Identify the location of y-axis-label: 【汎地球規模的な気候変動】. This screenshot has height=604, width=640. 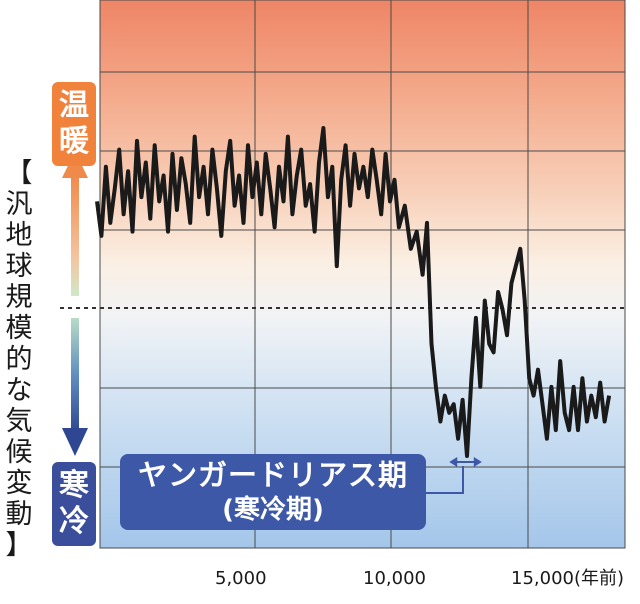
(19, 359).